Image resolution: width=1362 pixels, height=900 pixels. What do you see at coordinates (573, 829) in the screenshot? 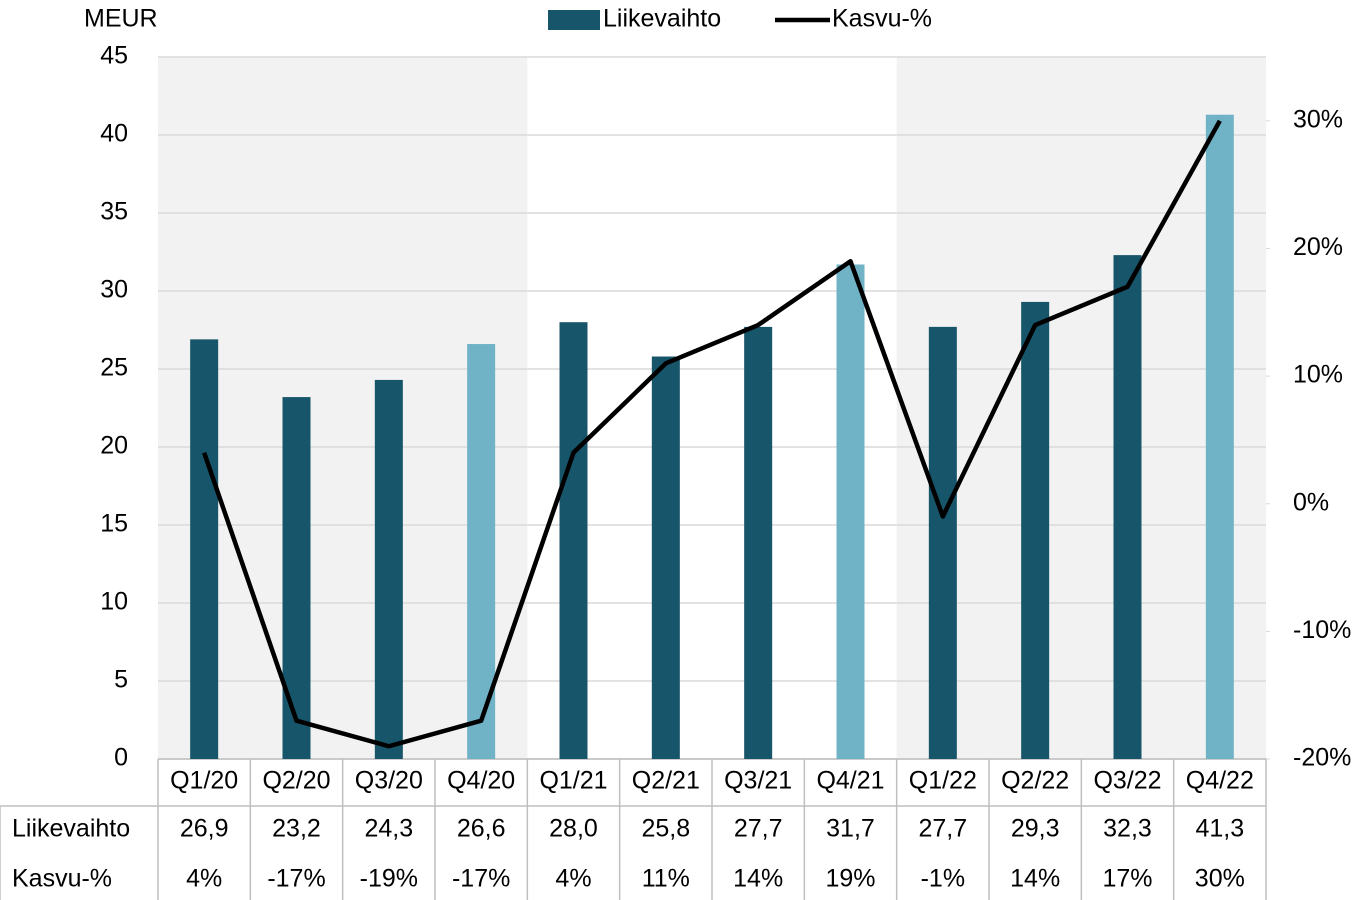
I see `table-cell: 28,0` at bounding box center [573, 829].